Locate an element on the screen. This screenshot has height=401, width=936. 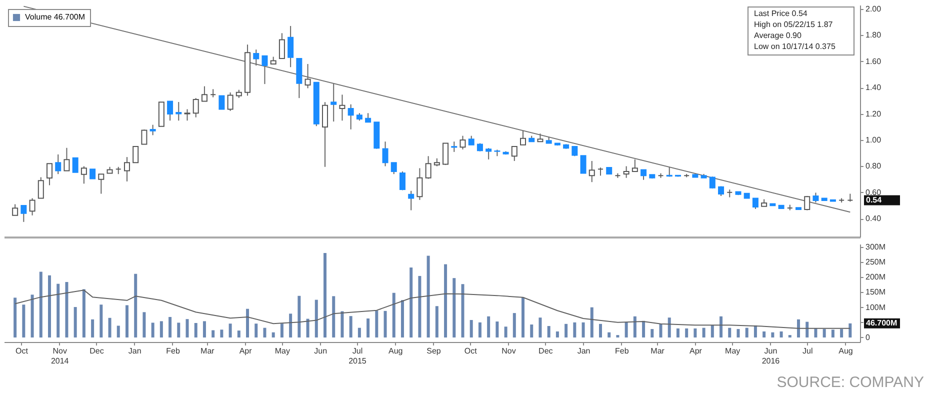
y-tick-label: 250M is located at coordinates (876, 262).